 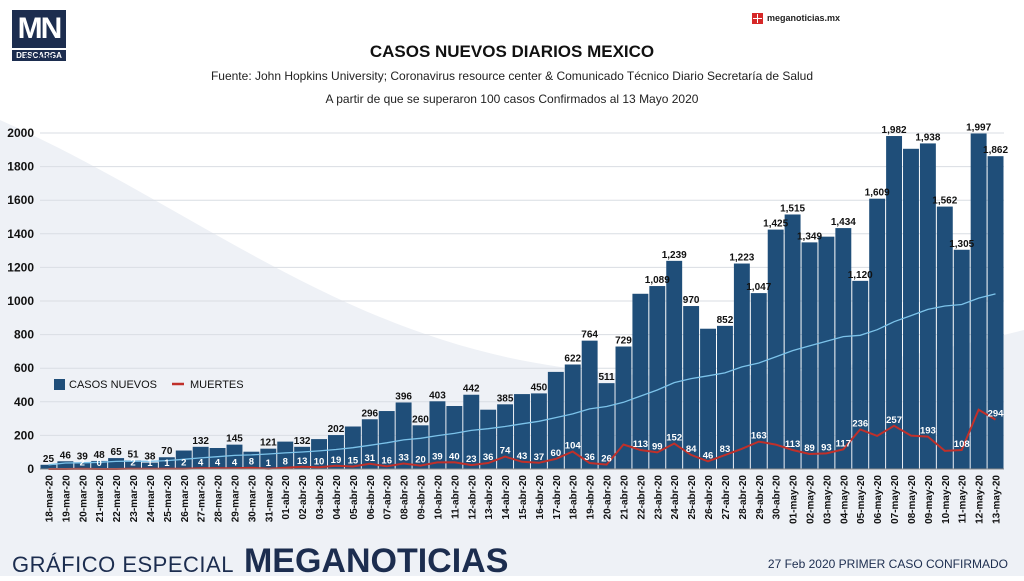 I want to click on deaths-value-label: 33, so click(x=403, y=457).